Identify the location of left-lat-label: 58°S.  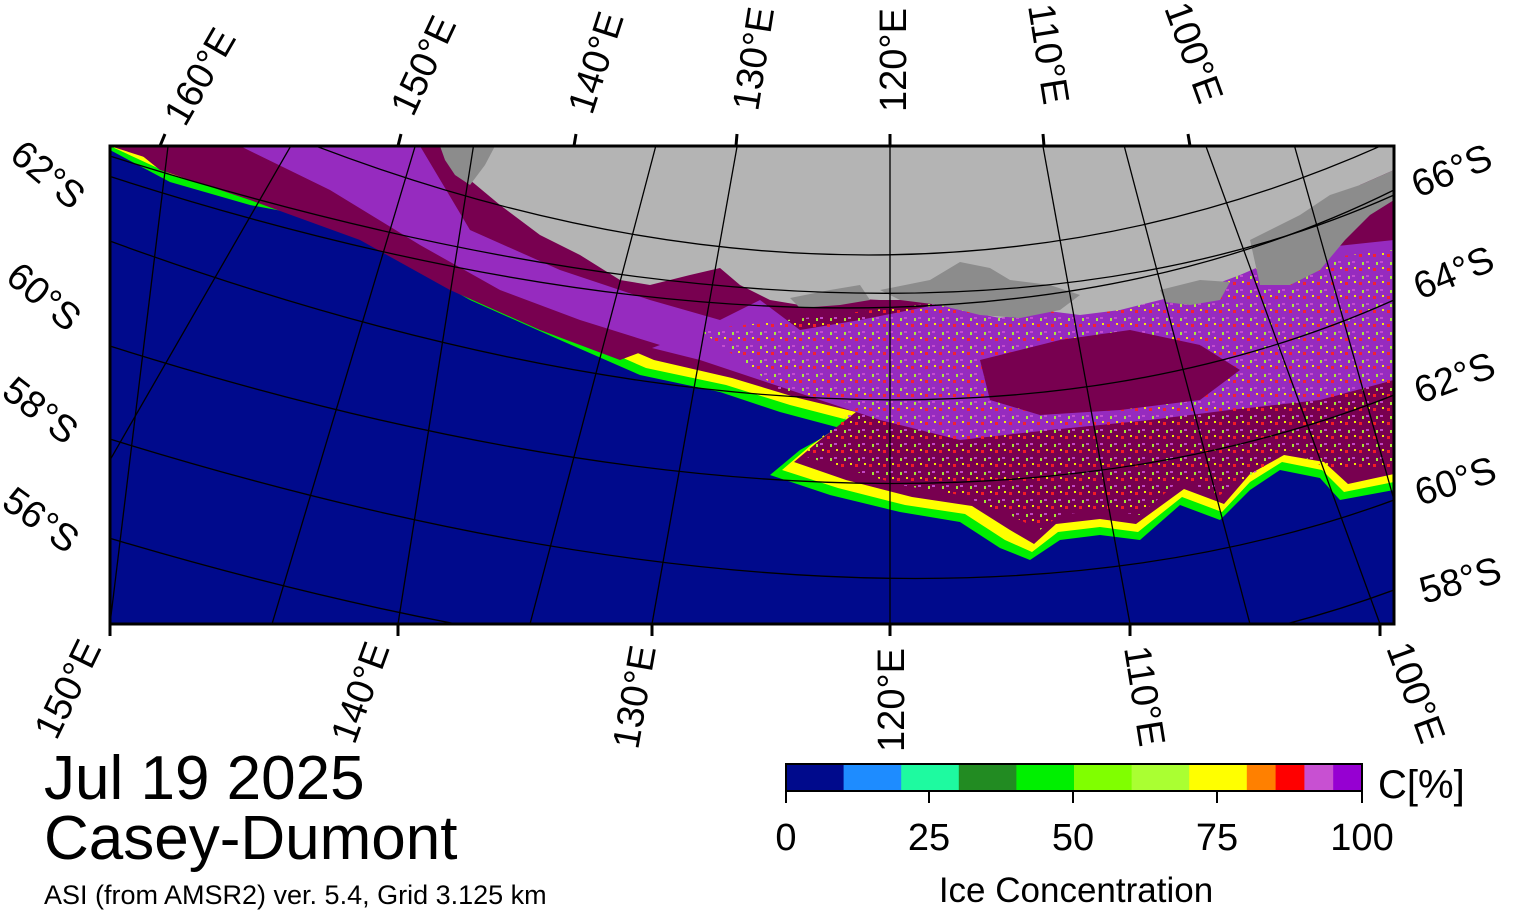
(43, 411).